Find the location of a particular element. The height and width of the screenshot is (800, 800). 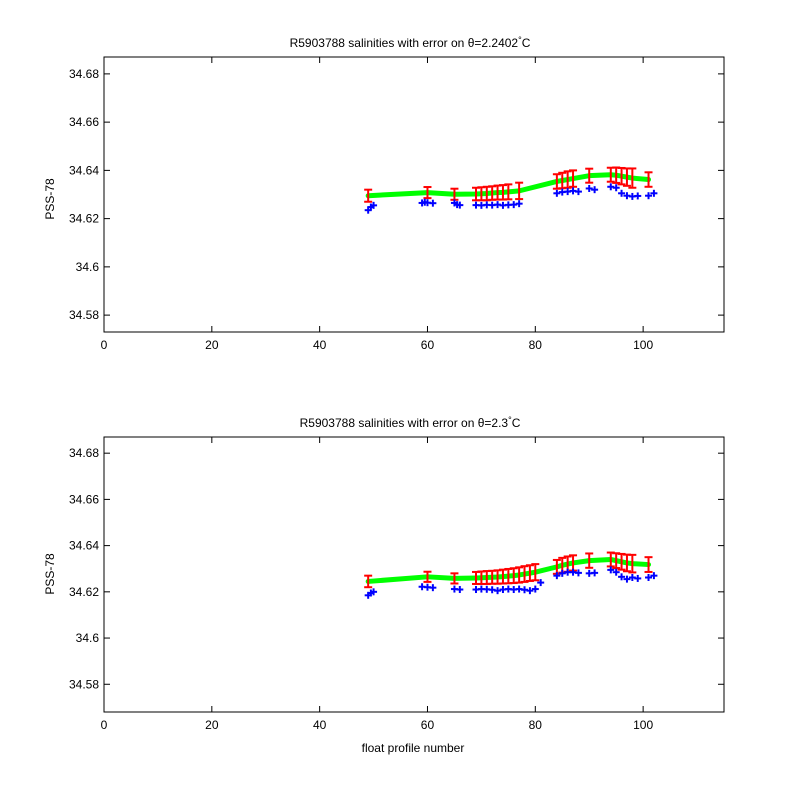

top-fit-curve is located at coordinates (508, 185).